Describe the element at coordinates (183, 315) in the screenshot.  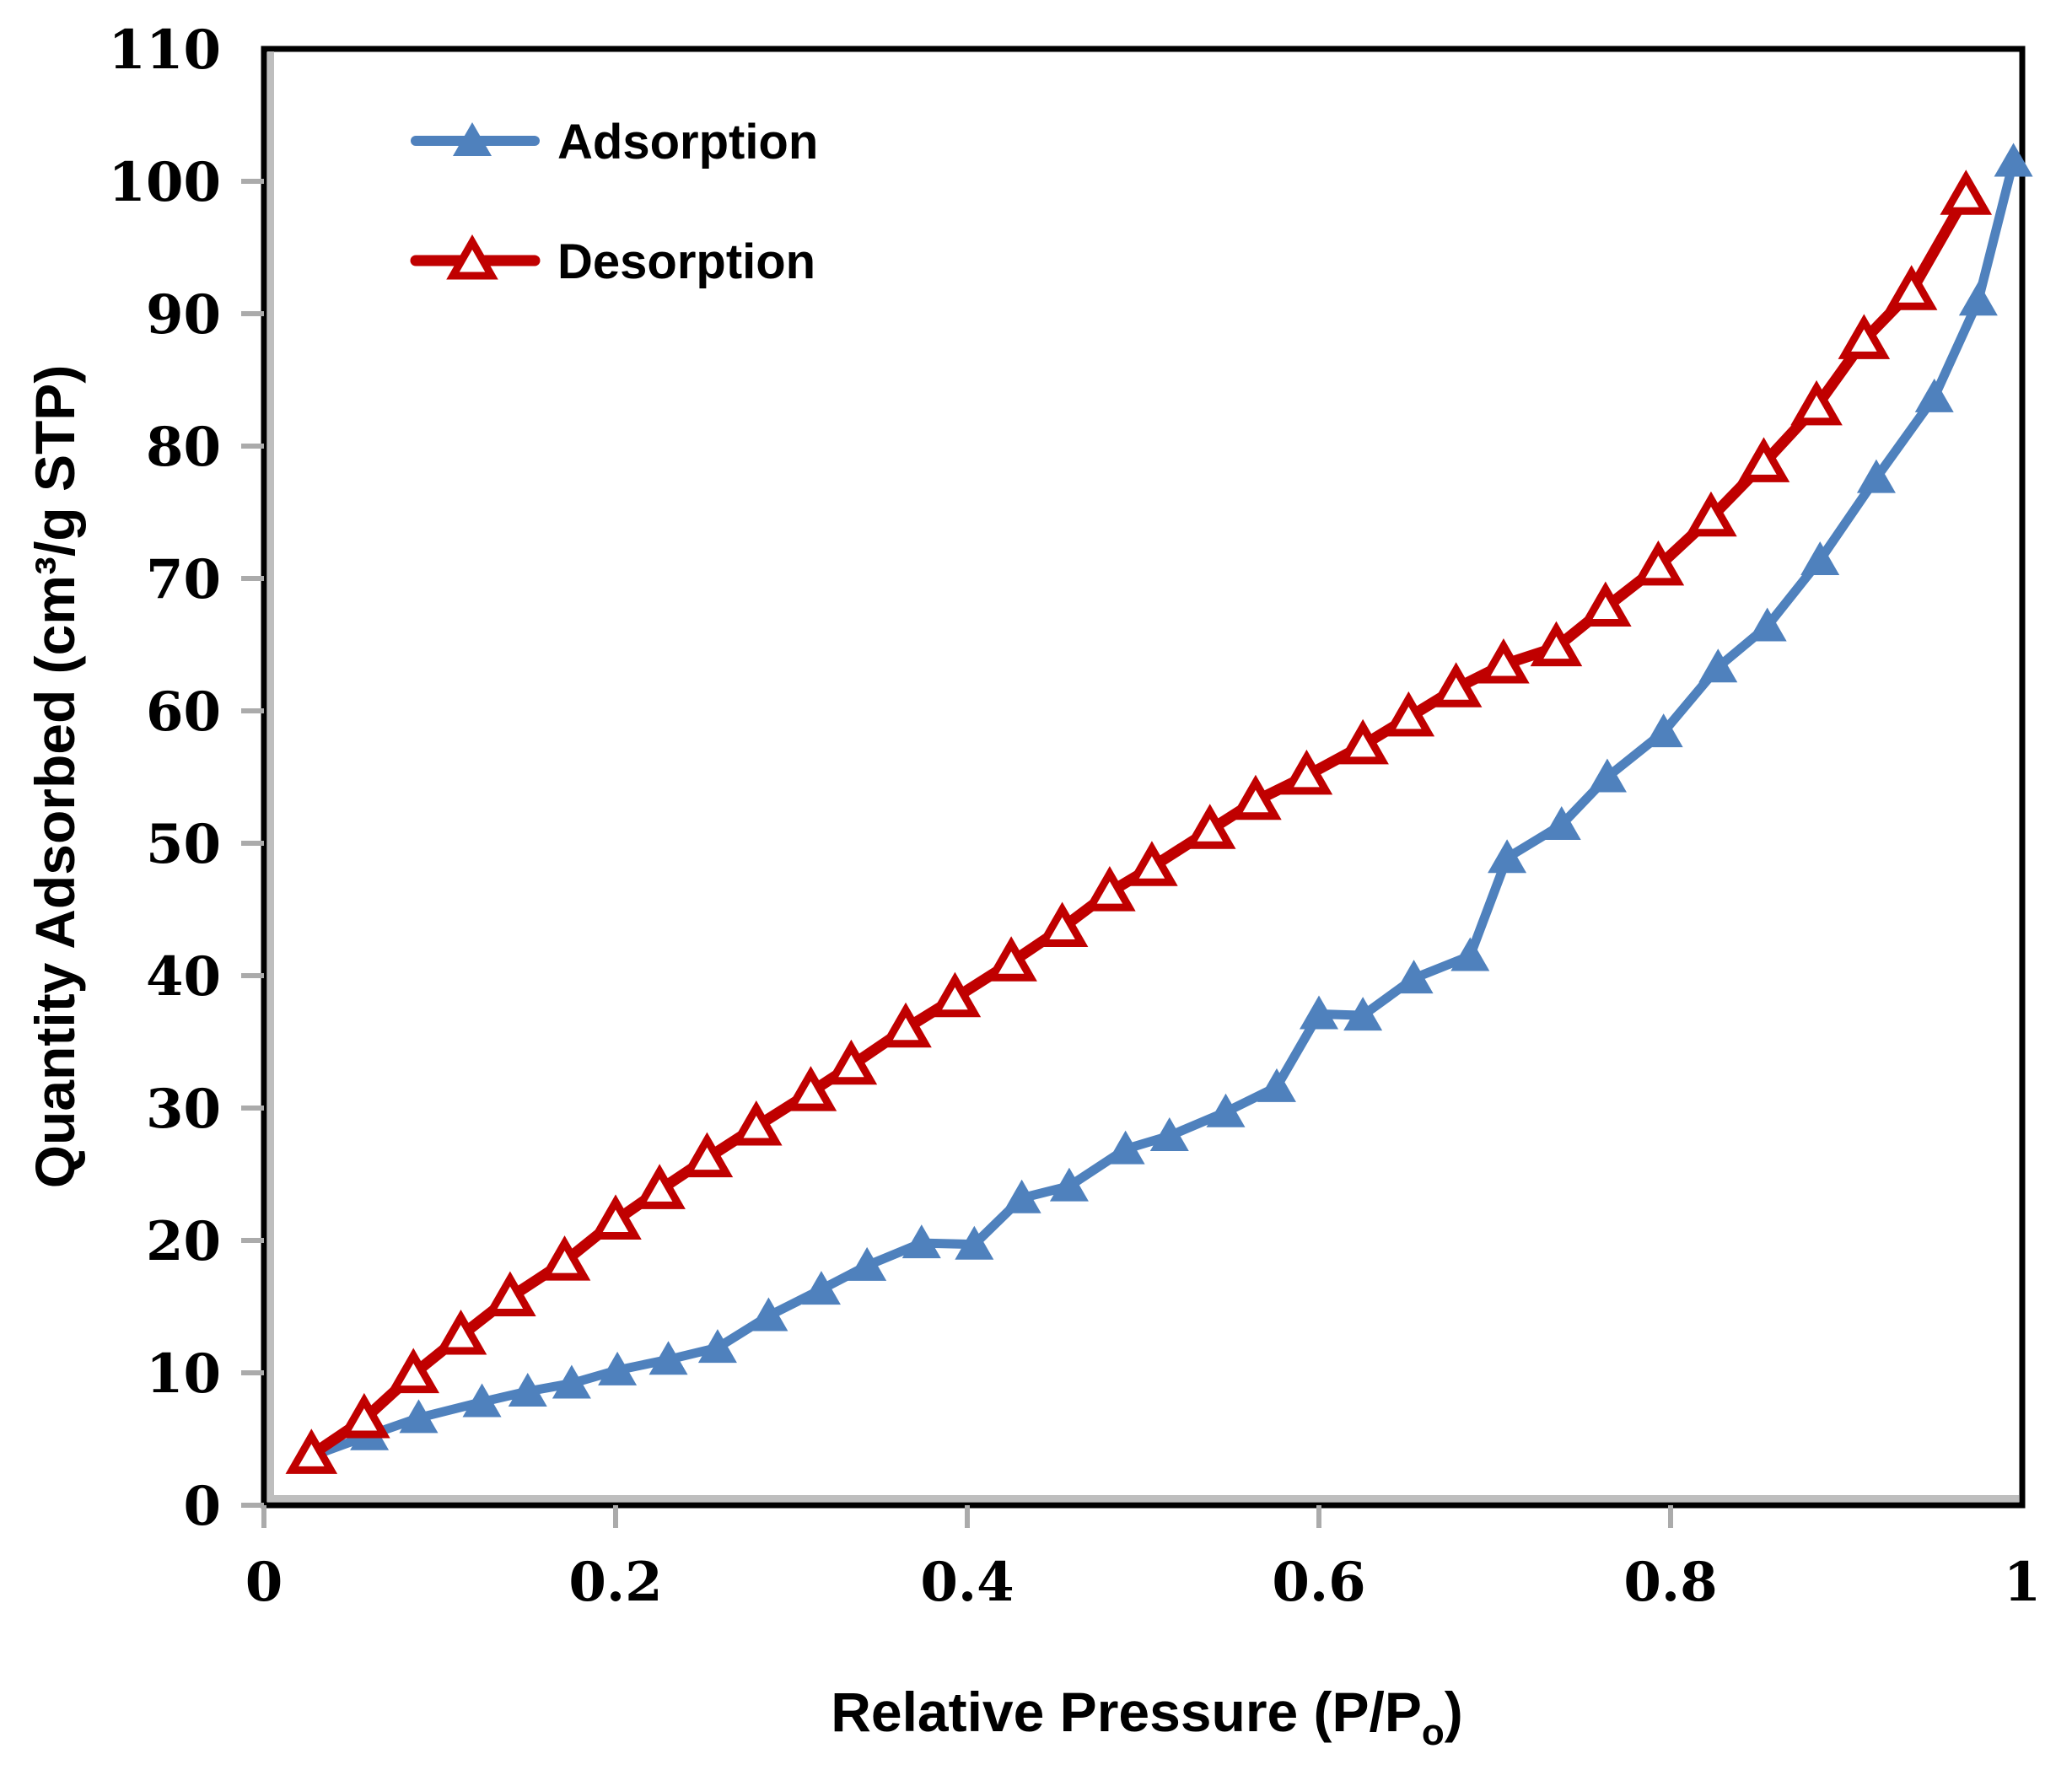
I see `y-tick-label: 90` at that location.